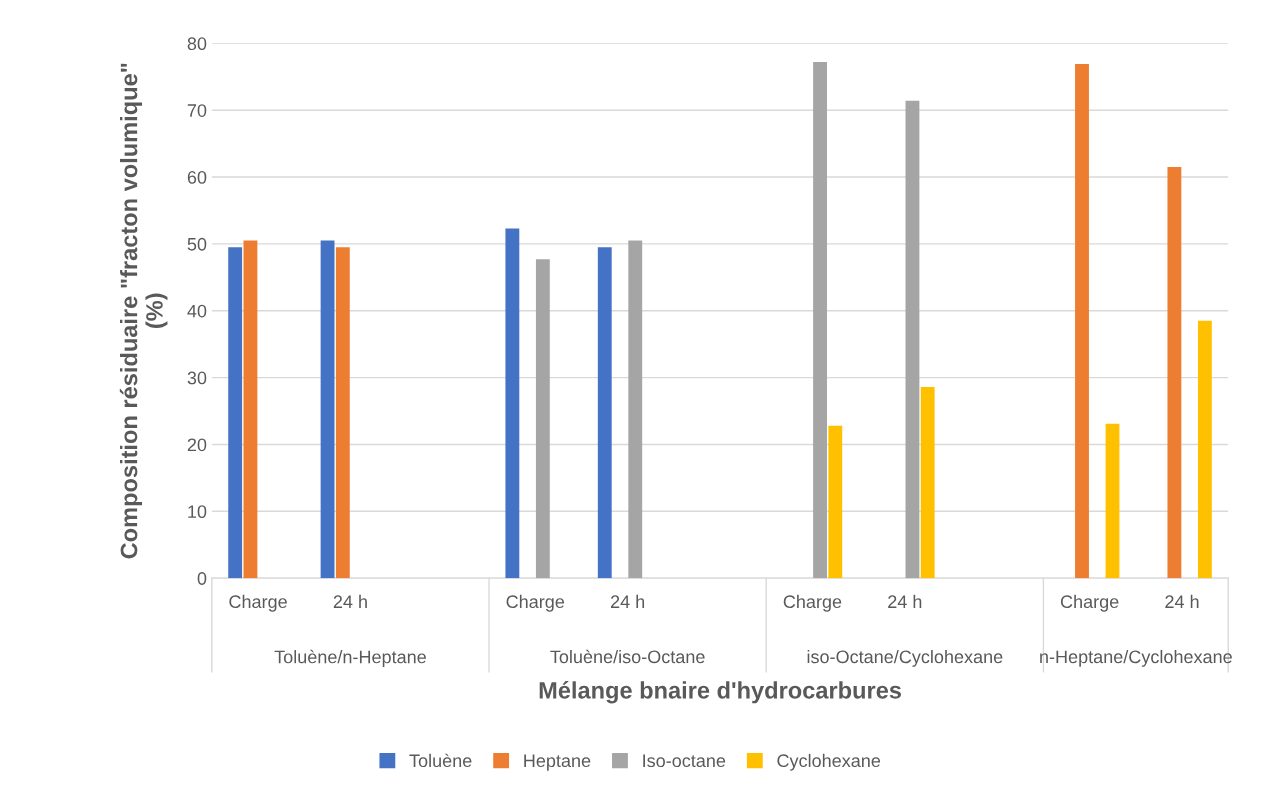 The image size is (1261, 803). Describe the element at coordinates (627, 656) in the screenshot. I see `text: Toluène/iso-Octane` at that location.